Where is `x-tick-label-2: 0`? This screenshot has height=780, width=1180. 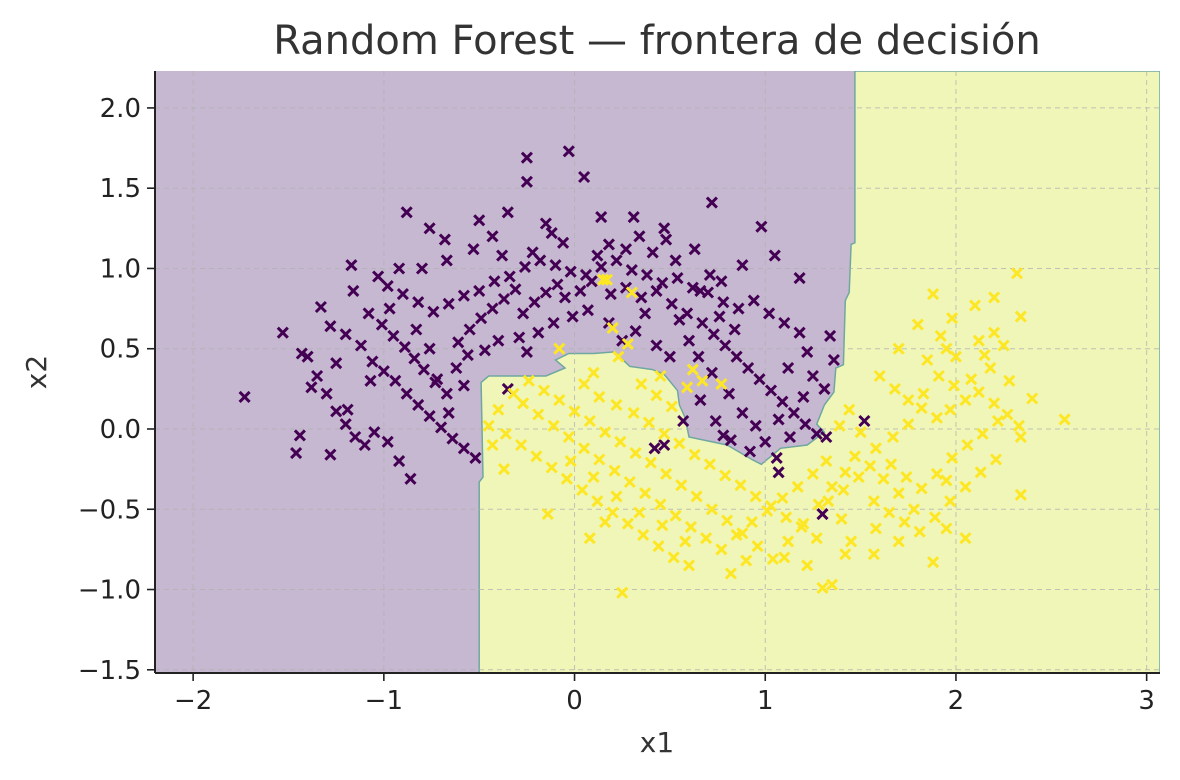 x-tick-label-2: 0 is located at coordinates (574, 701).